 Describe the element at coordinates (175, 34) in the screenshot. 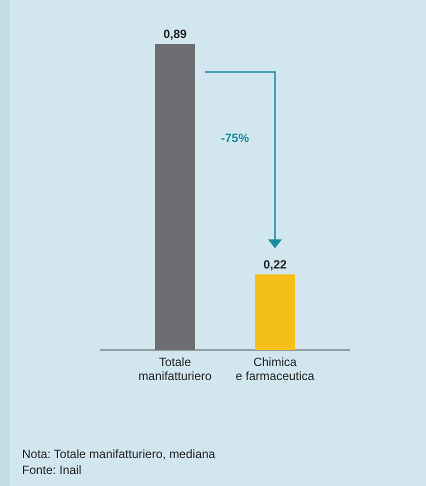

I see `data-label: 0,89` at that location.